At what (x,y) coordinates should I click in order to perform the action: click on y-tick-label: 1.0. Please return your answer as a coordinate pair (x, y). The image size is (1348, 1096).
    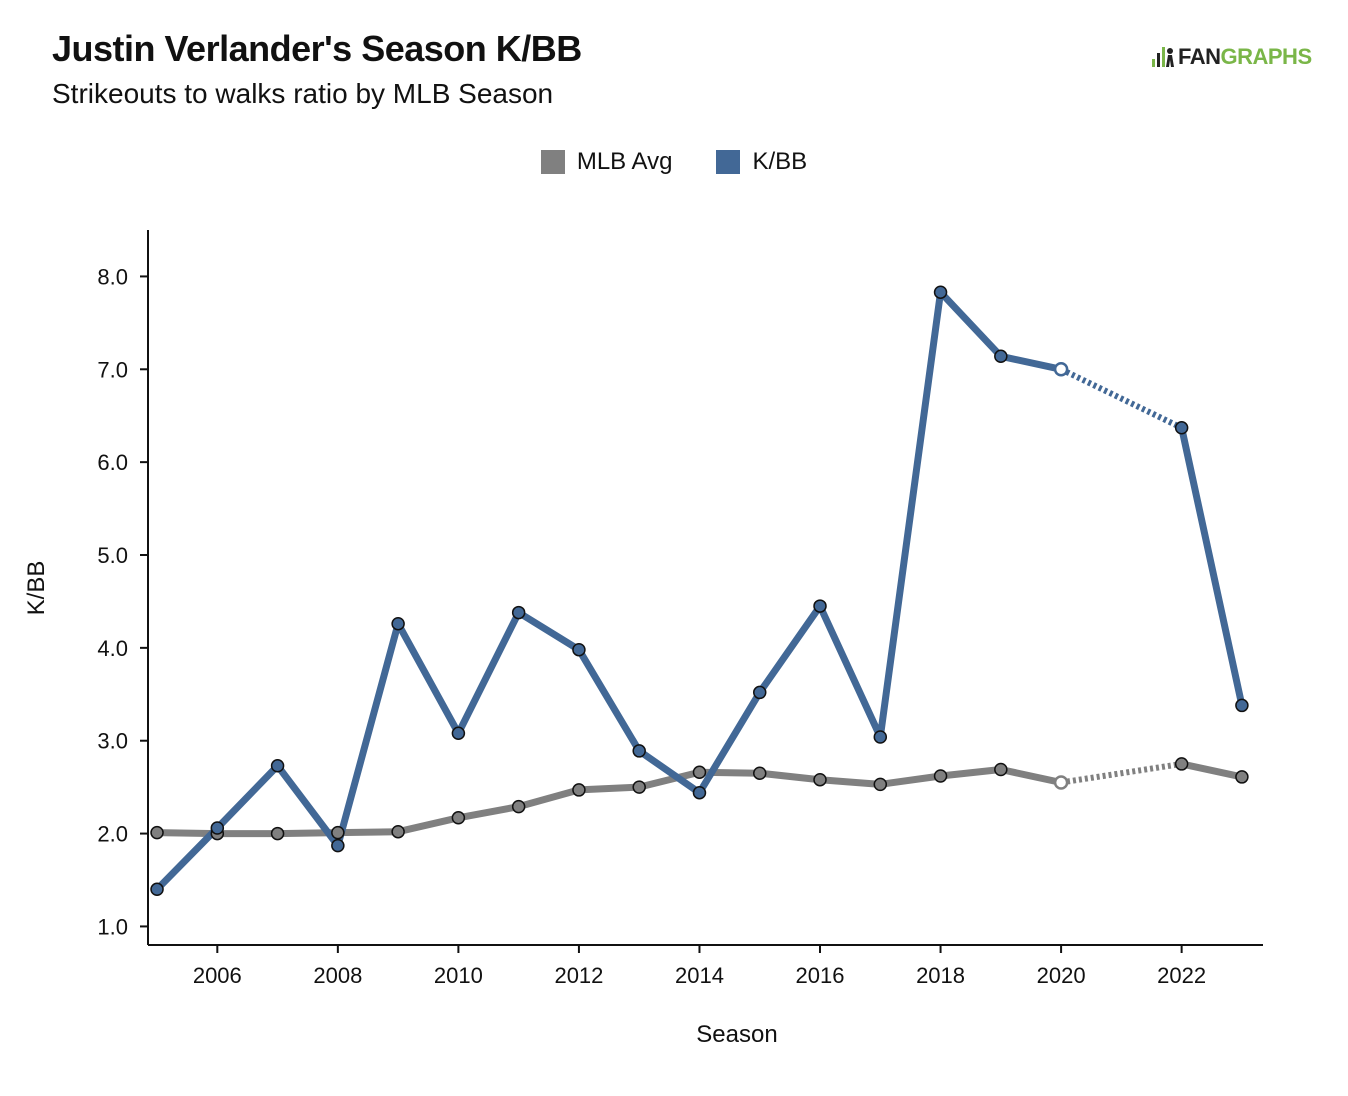
    Looking at the image, I should click on (112, 926).